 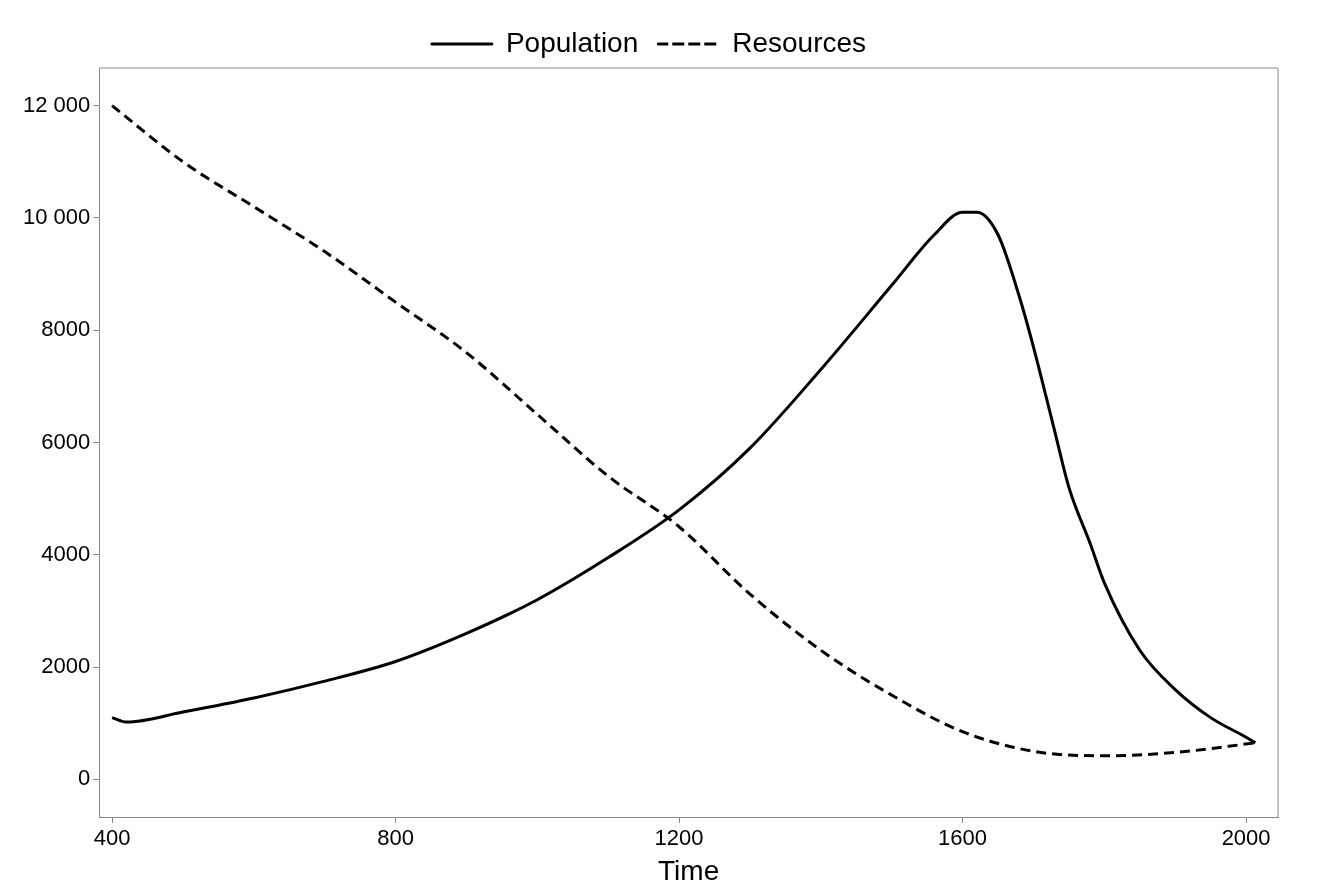 I want to click on y-tick-label: 10 000, so click(x=56, y=216).